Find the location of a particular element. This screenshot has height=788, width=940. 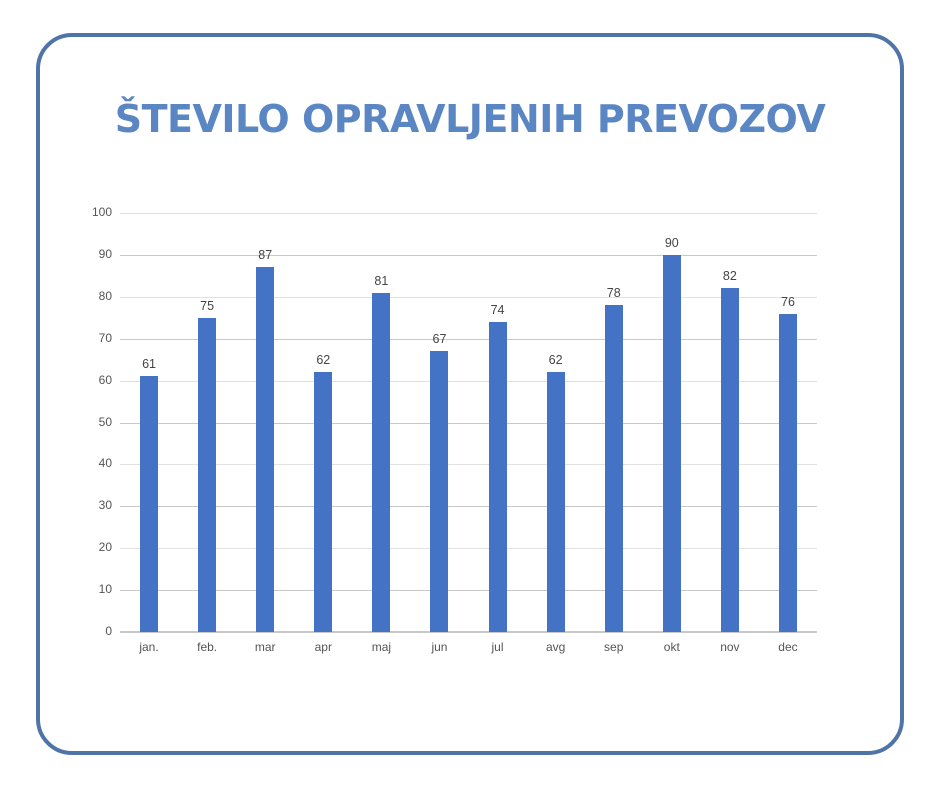

bar-value-label: 75 is located at coordinates (207, 305).